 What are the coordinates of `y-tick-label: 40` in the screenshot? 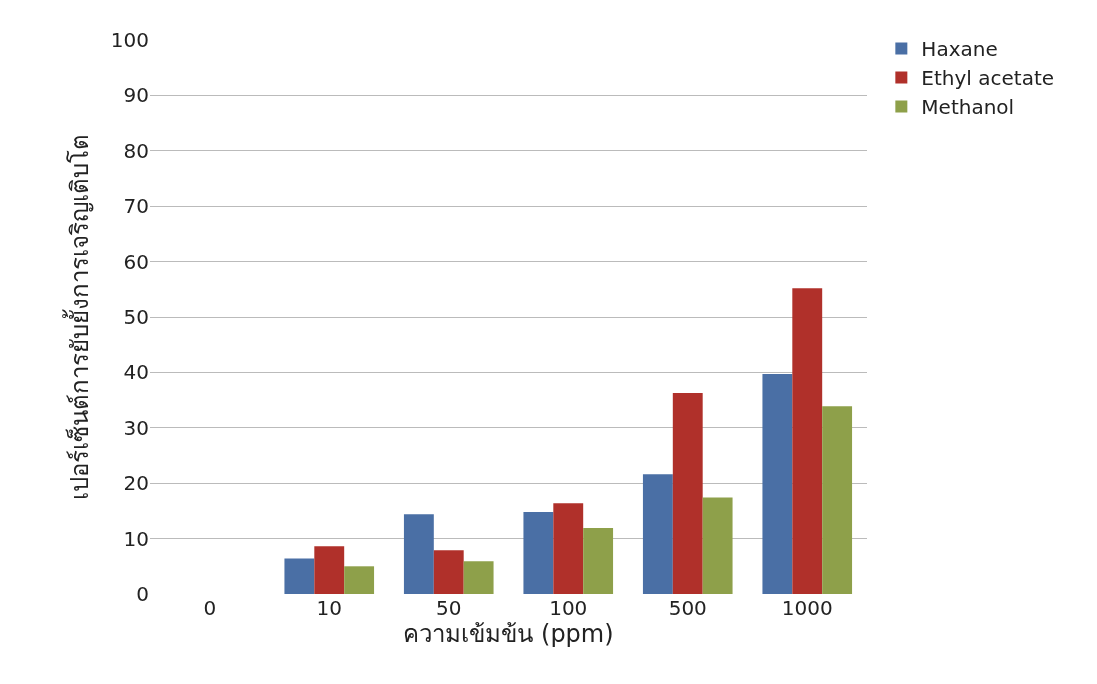 It's located at (136, 372).